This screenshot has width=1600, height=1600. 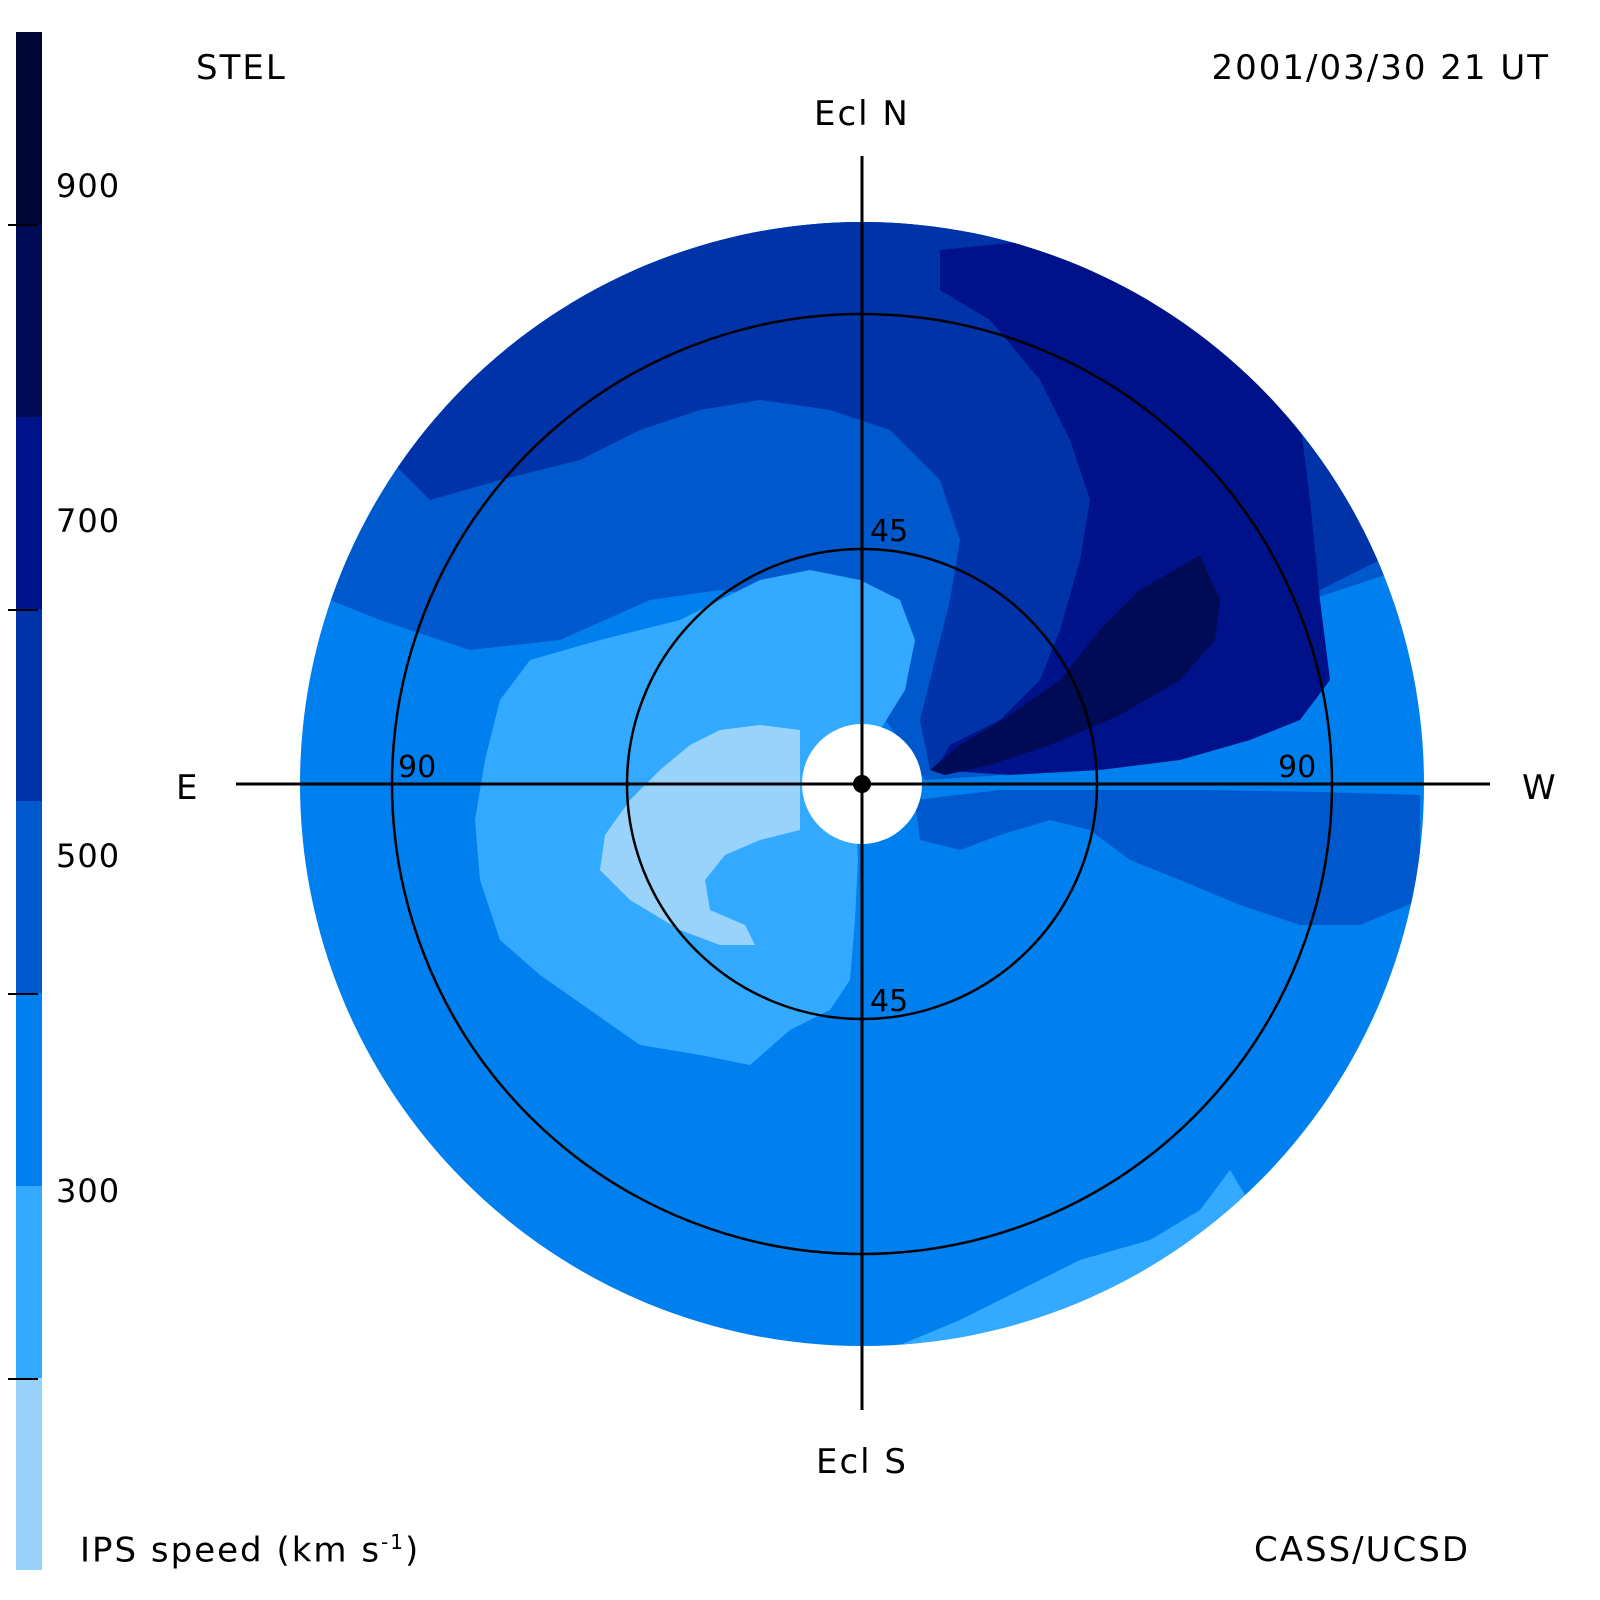 What do you see at coordinates (231, 1550) in the screenshot?
I see `quantity-label-text: IPS speed (km s` at bounding box center [231, 1550].